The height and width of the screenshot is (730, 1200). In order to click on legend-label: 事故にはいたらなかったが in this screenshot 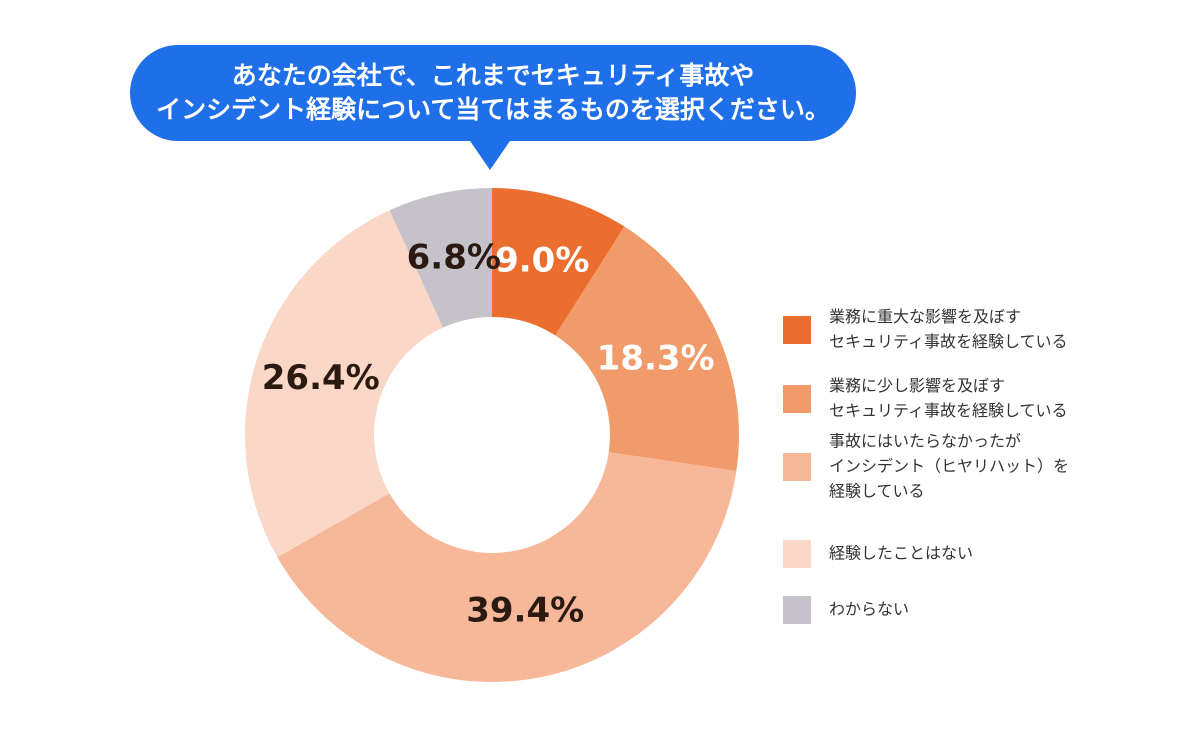, I will do `click(925, 441)`.